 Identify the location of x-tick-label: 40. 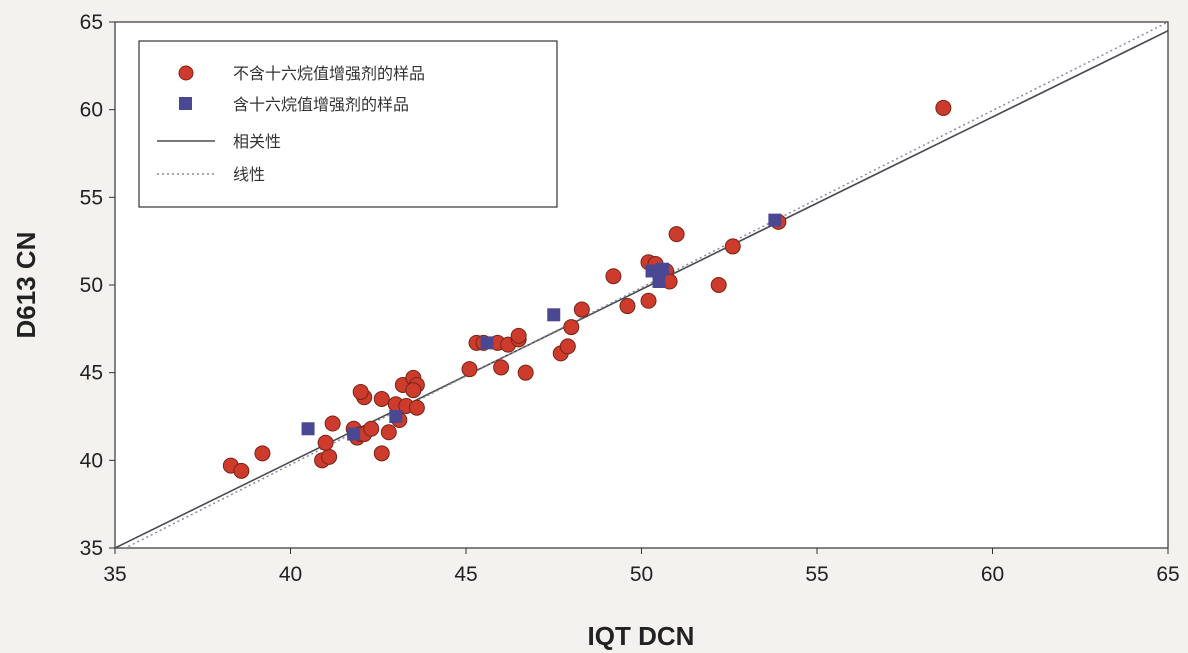
(290, 574).